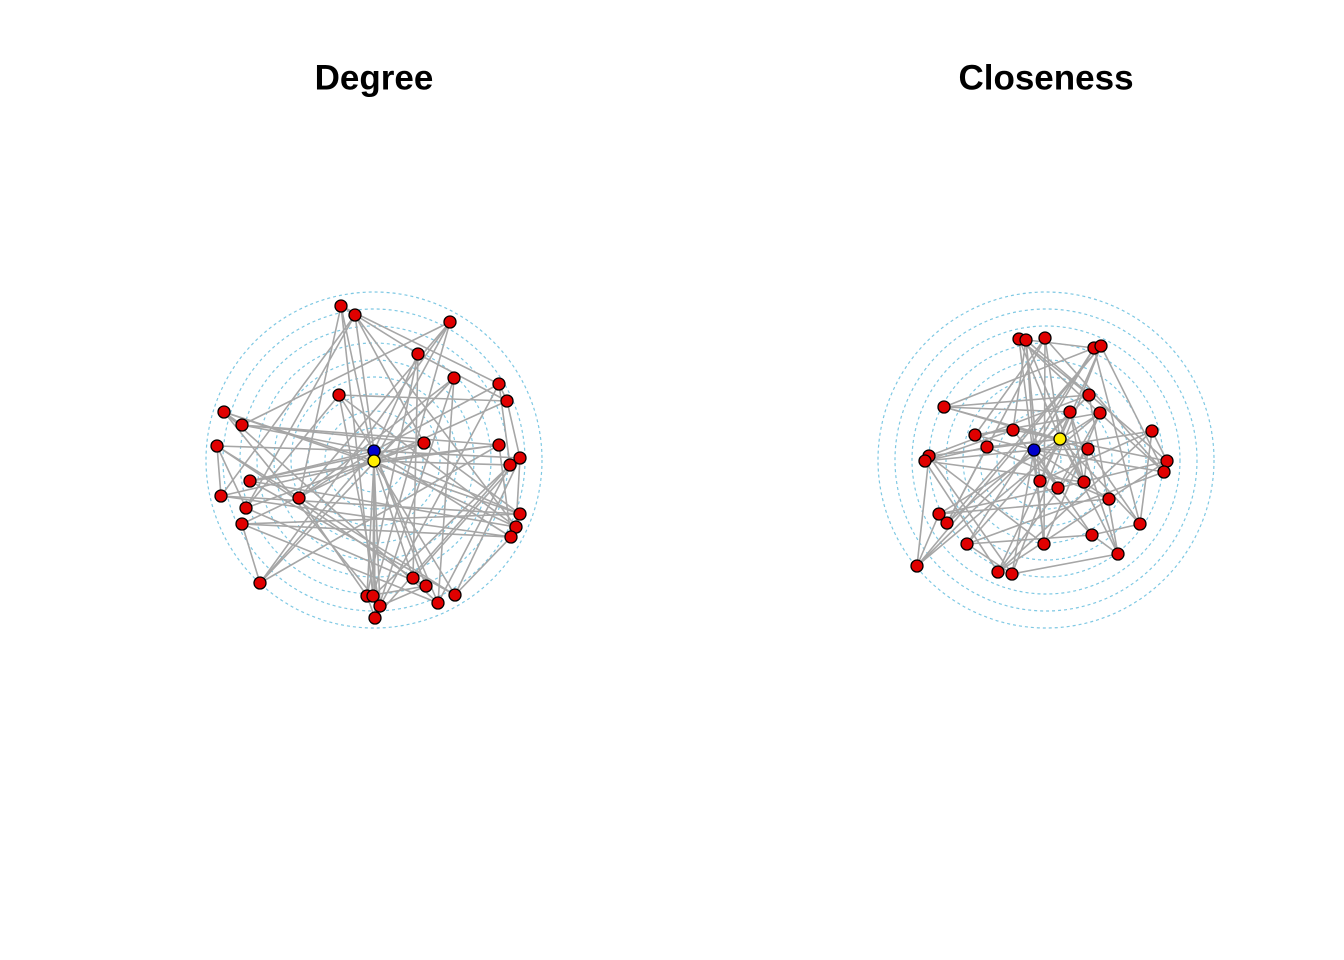 This screenshot has height=960, width=1344. What do you see at coordinates (374, 77) in the screenshot?
I see `panel-title: Degree` at bounding box center [374, 77].